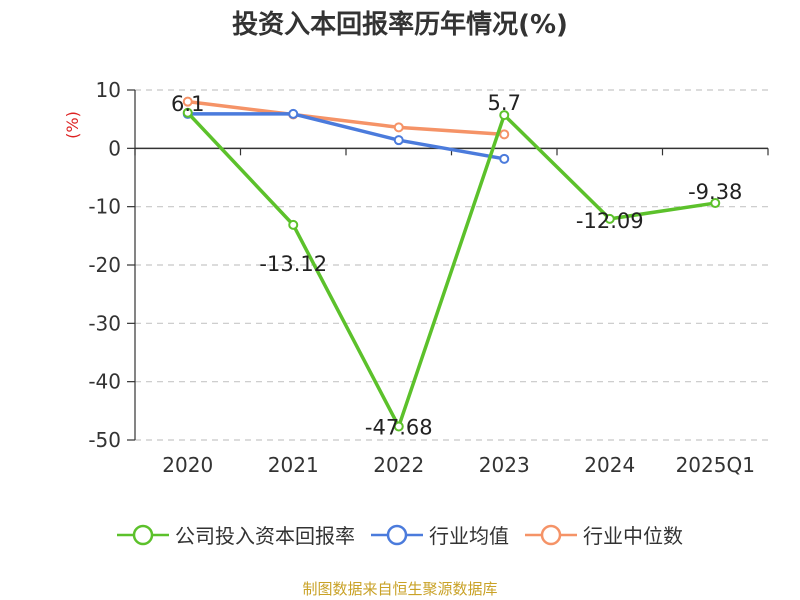  What do you see at coordinates (551, 534) in the screenshot?
I see `legend-symbol-industry-median` at bounding box center [551, 534].